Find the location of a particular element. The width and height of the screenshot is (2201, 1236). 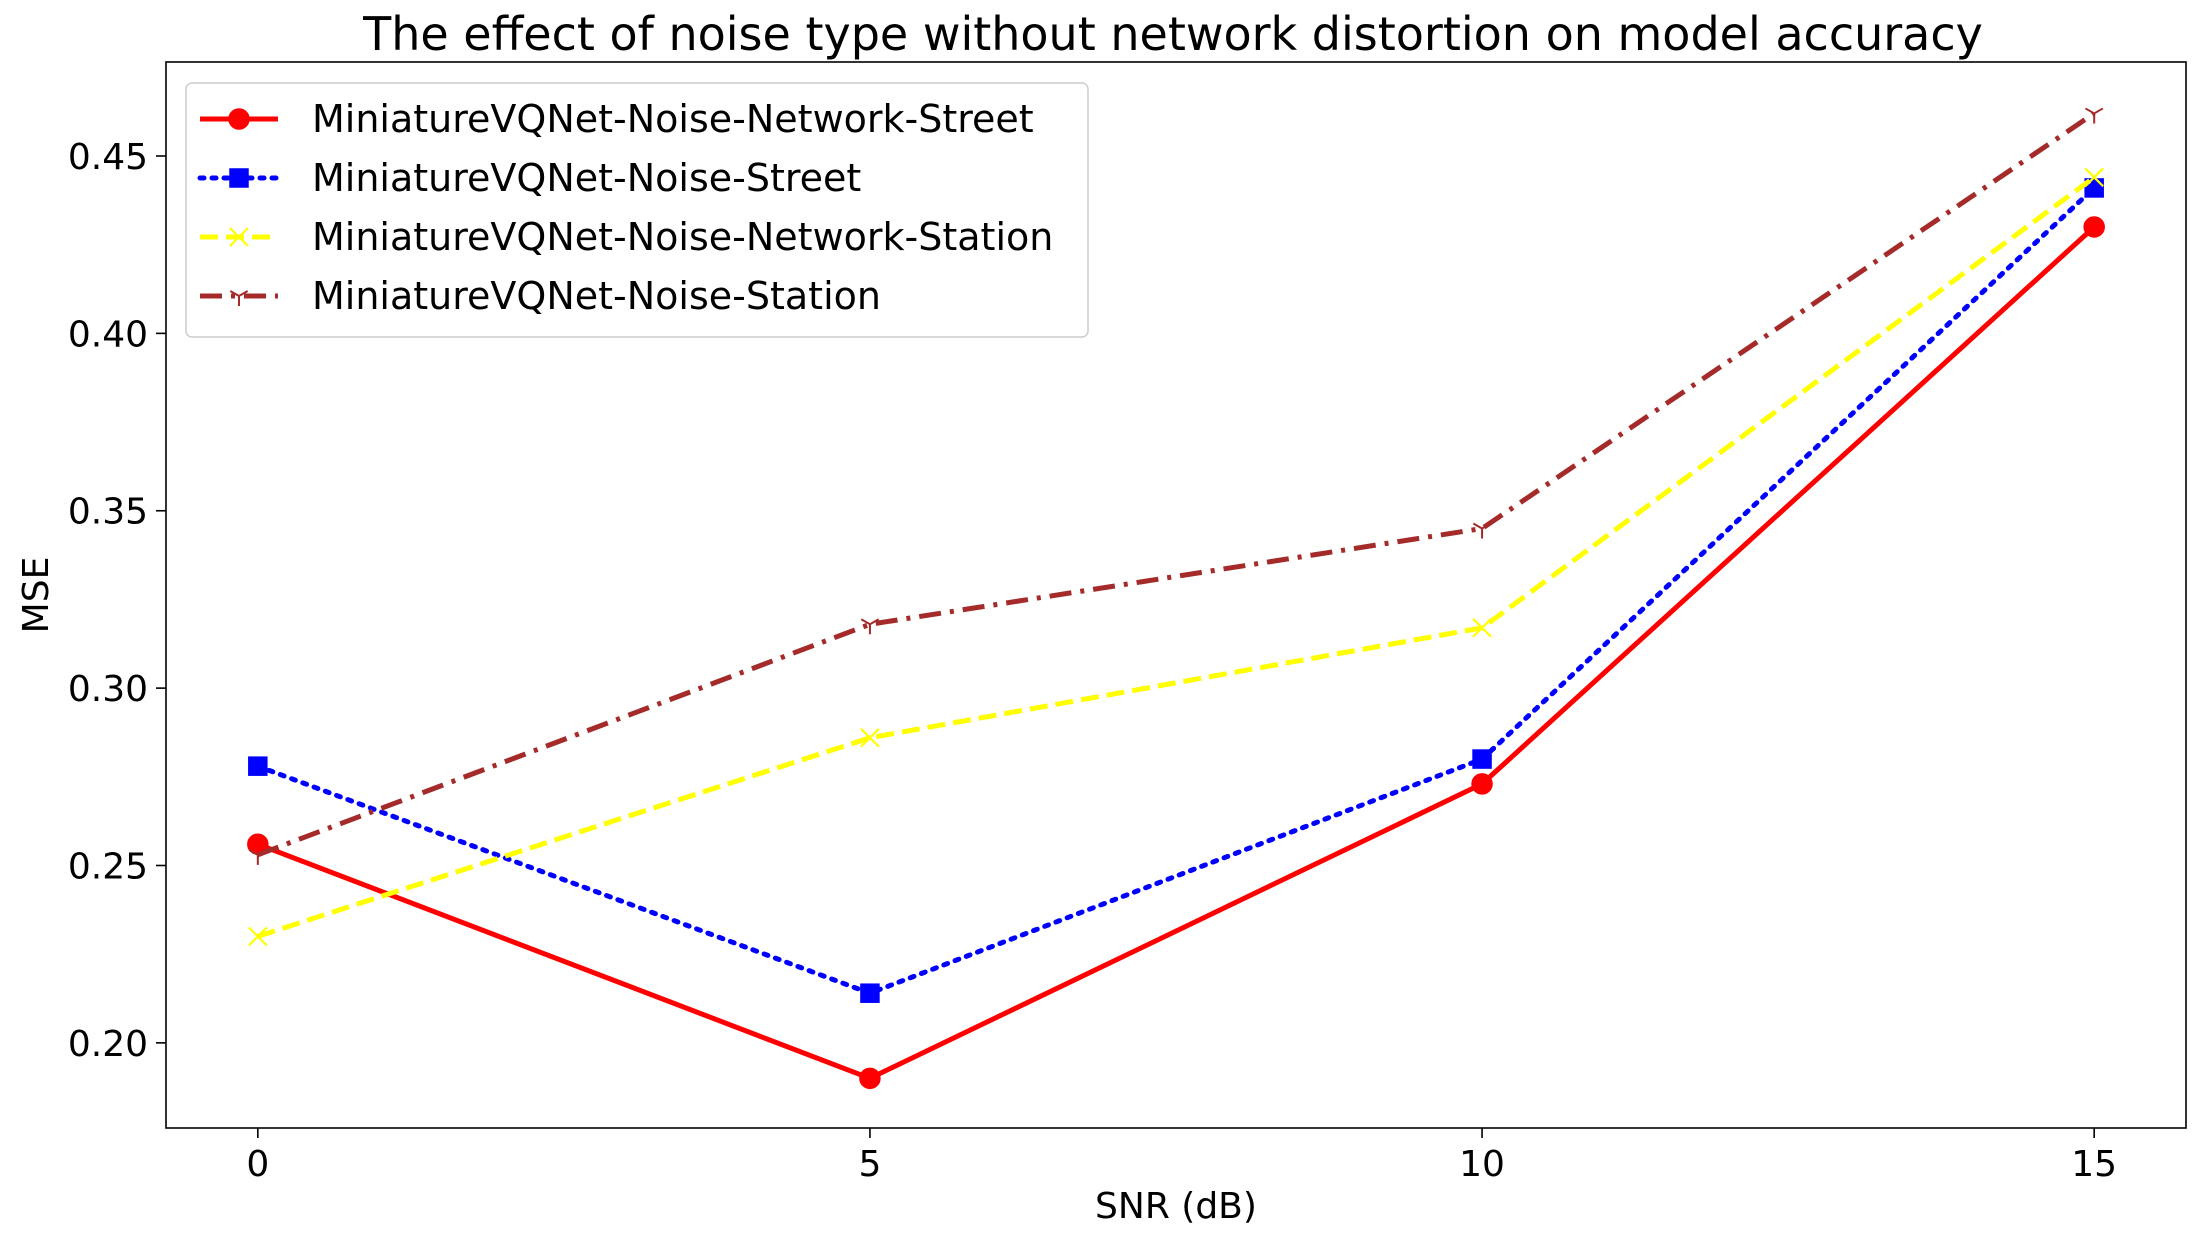

legend-item: MiniatureVQNet-Noise-Network-Station is located at coordinates (626, 237).